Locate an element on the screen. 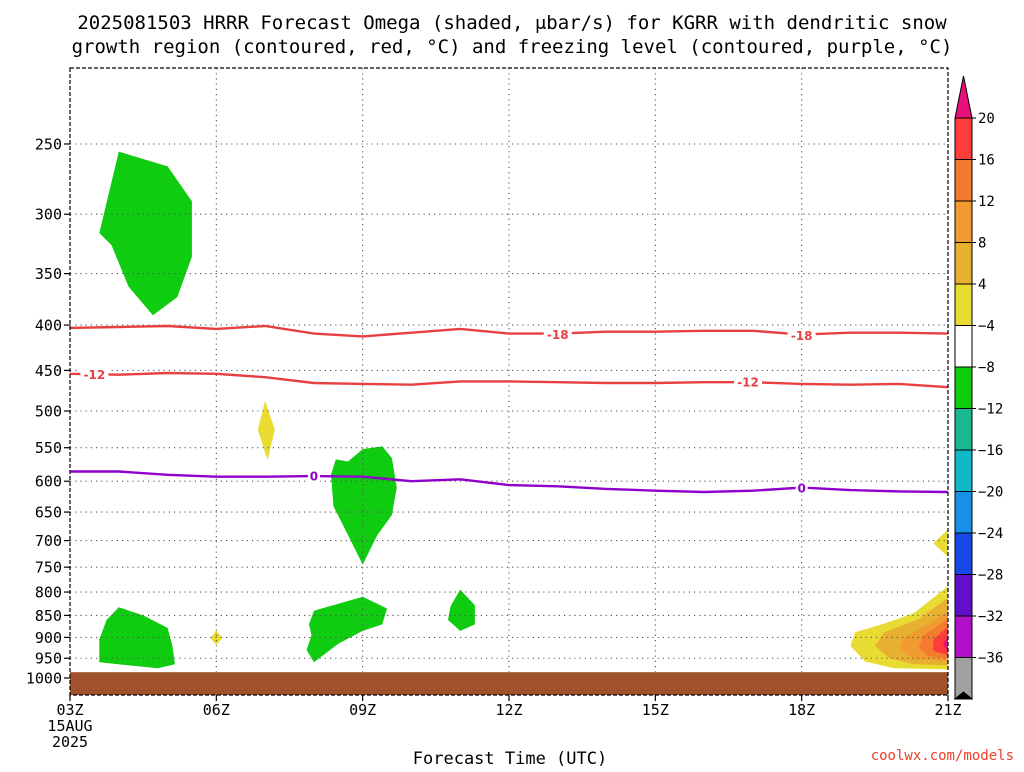 This screenshot has height=772, width=1024. x-start-label-2: 2025 is located at coordinates (70, 742).